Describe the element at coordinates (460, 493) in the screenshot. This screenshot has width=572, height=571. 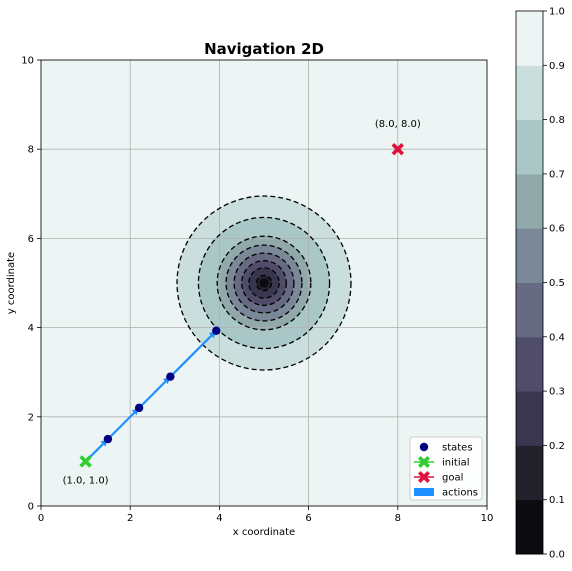
I see `legend-item-actions-label: actions` at that location.